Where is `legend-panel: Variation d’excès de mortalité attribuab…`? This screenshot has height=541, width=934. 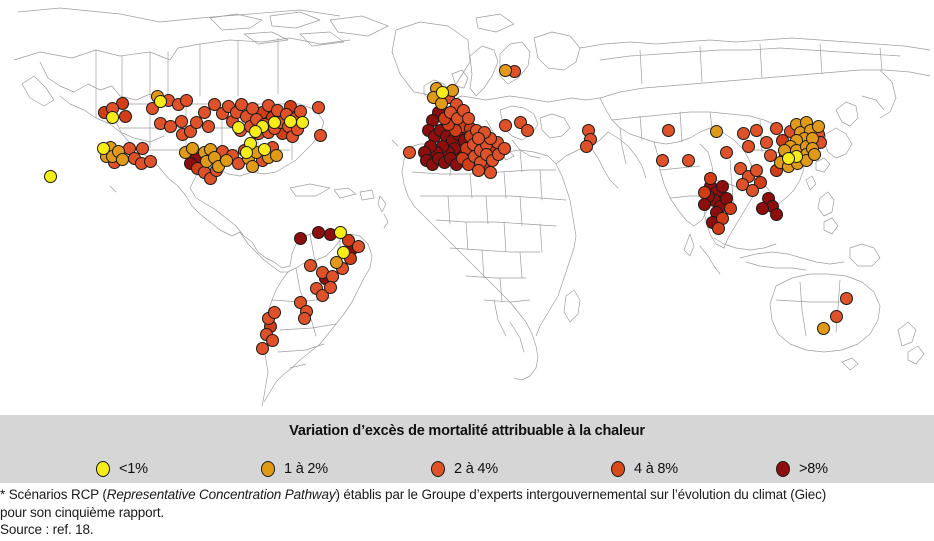 legend-panel: Variation d’excès de mortalité attribuab… is located at coordinates (467, 449).